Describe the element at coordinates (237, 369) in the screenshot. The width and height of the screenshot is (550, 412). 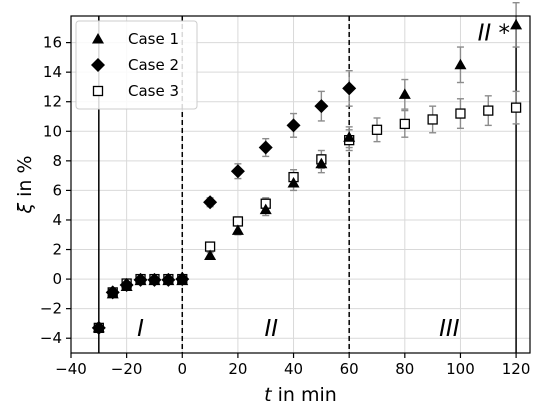
I see `x-tick-label: 20` at that location.